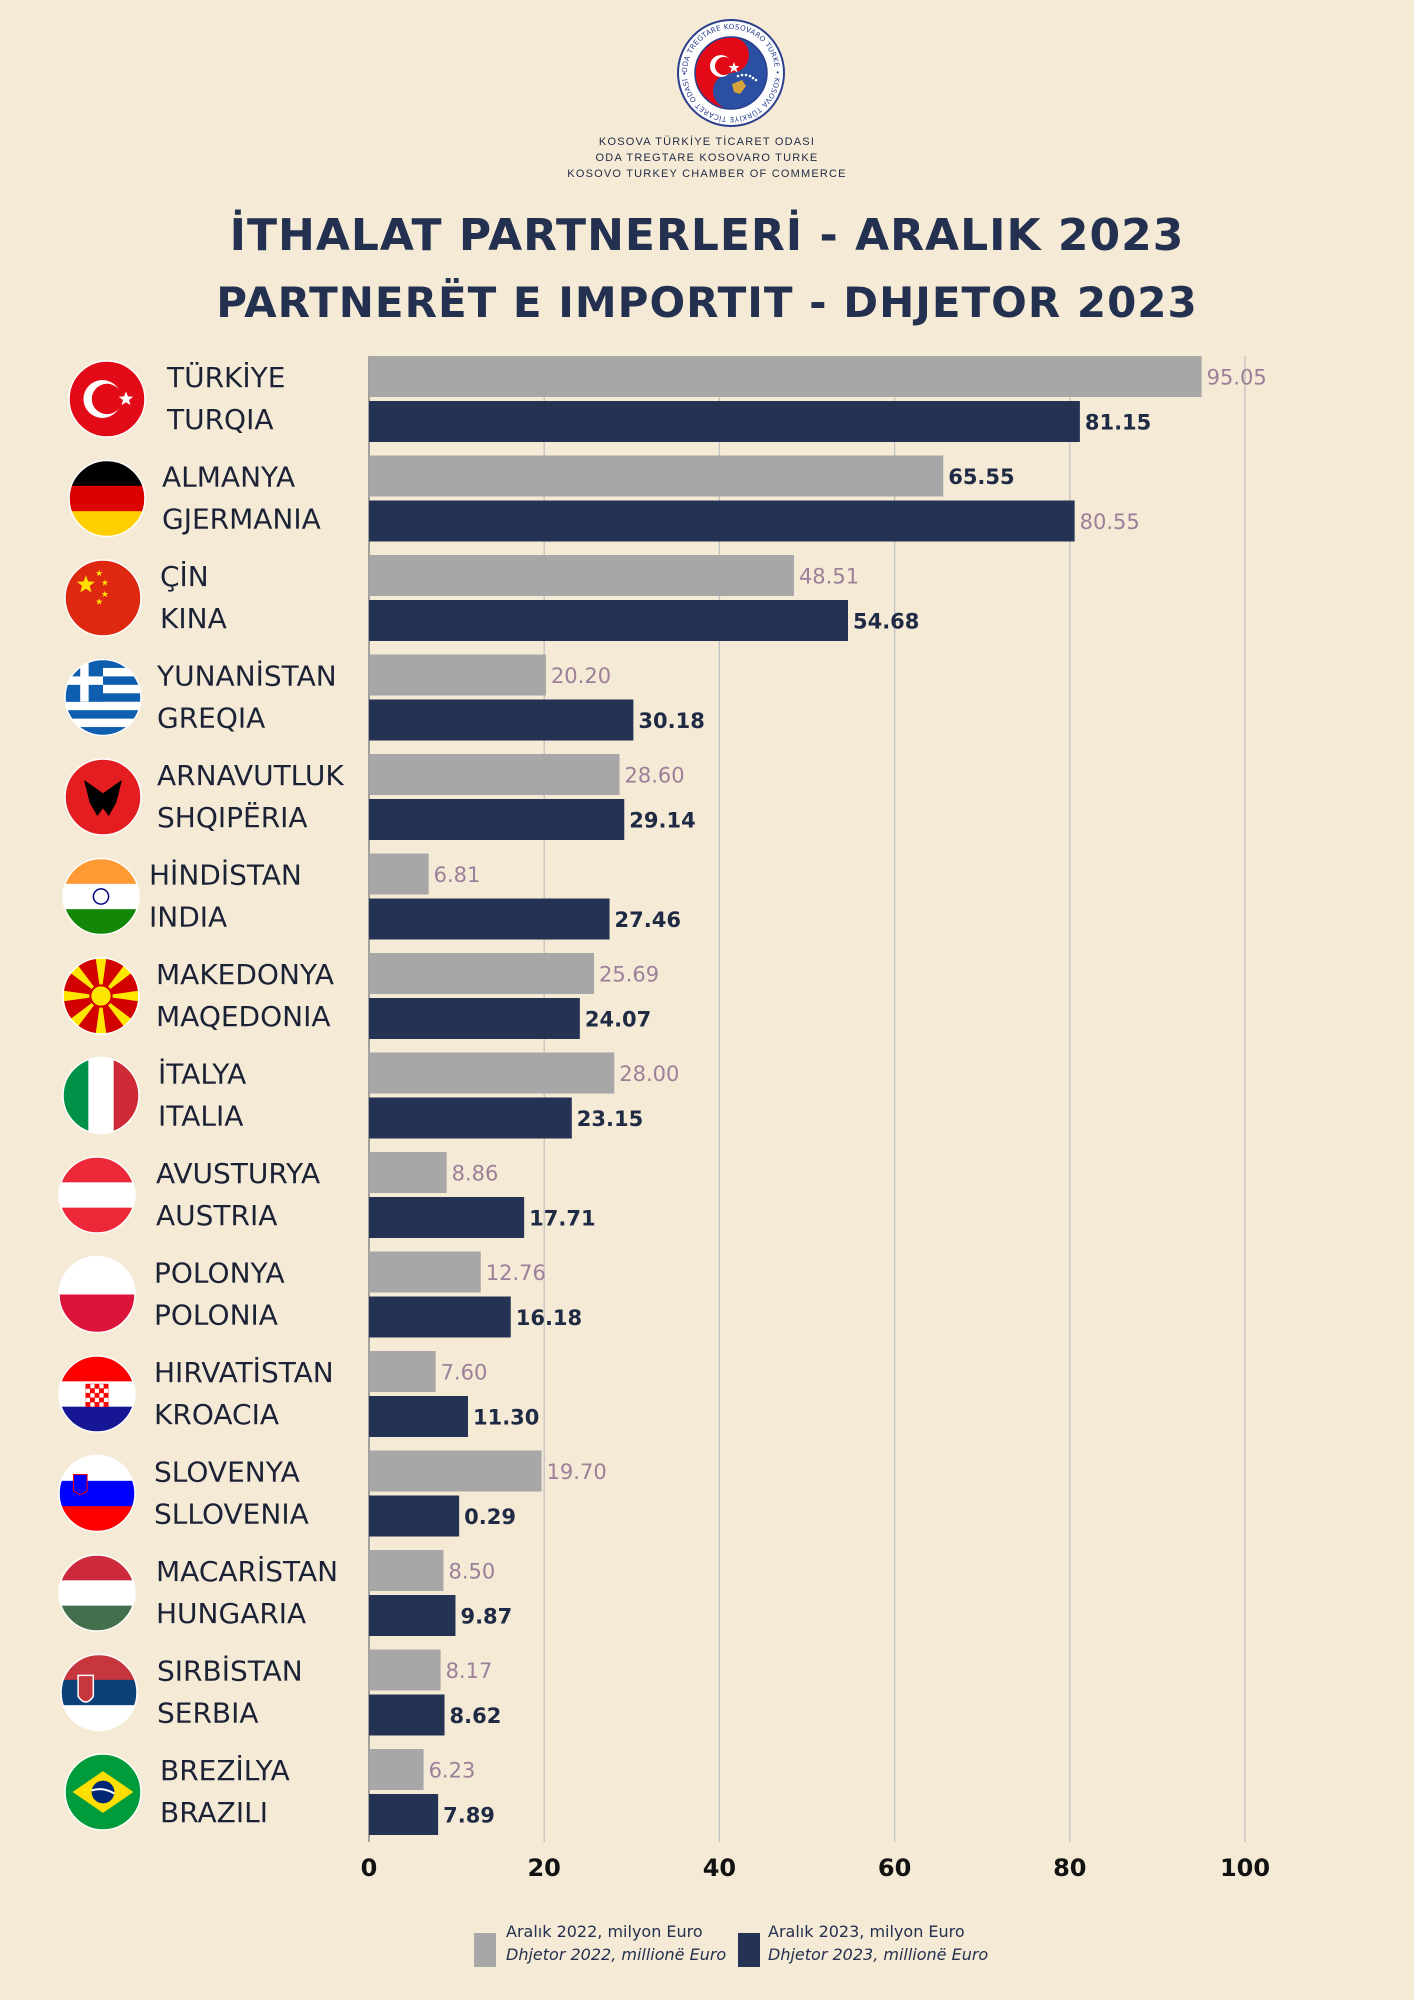 The image size is (1414, 2000). Describe the element at coordinates (1237, 378) in the screenshot. I see `value-label-2022: 95.05` at that location.